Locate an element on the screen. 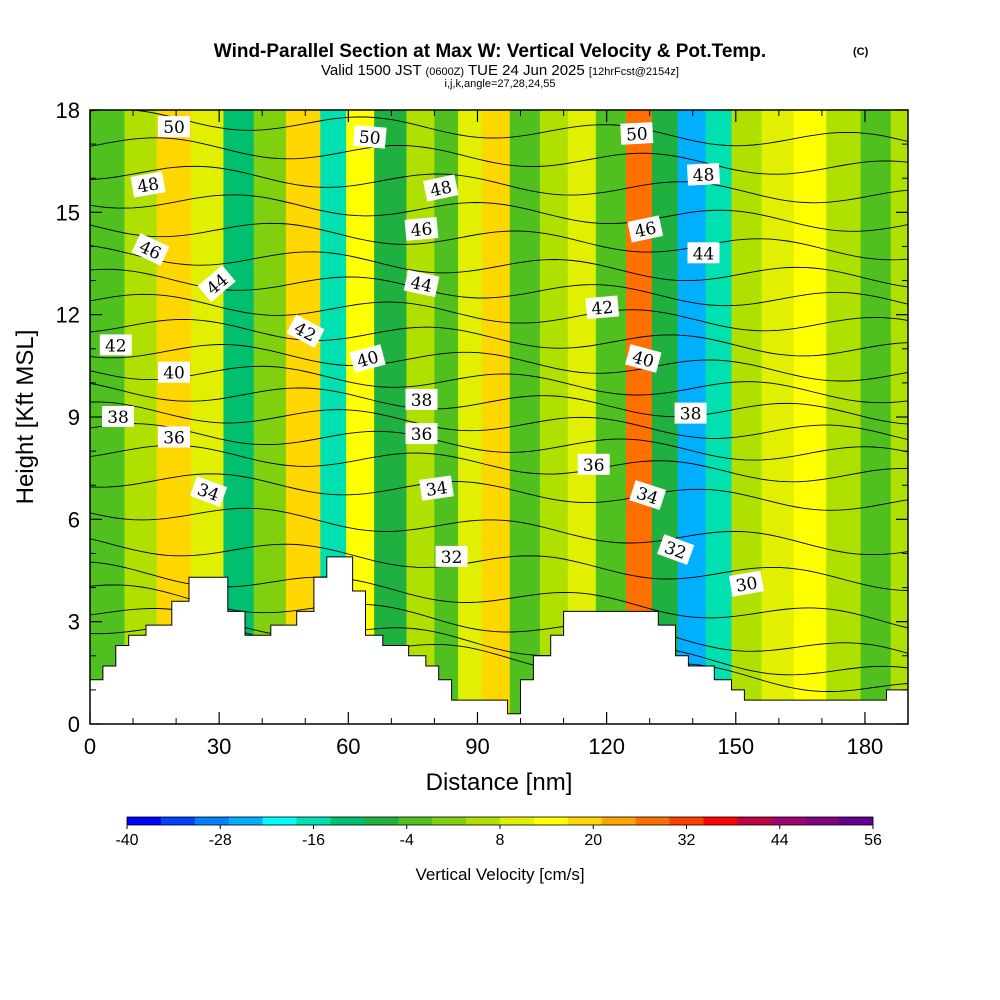 The height and width of the screenshot is (1000, 1000). contour-label-text: 32 is located at coordinates (452, 558).